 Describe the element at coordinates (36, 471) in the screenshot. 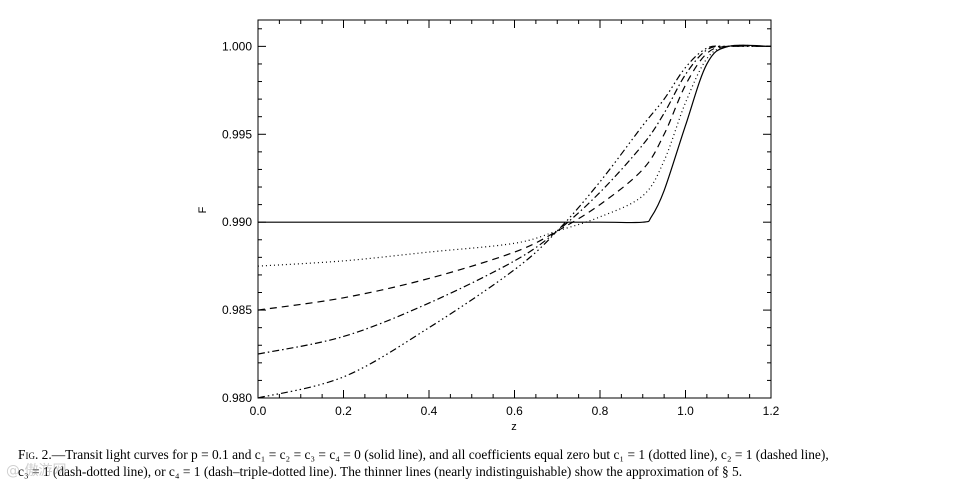

I see `watermark-text: @ 傲游网` at that location.